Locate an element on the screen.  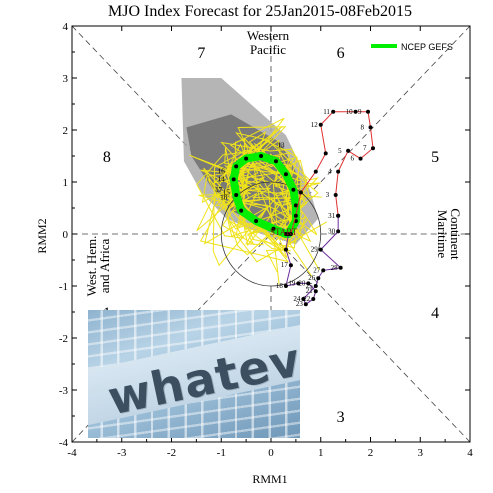
amplitude-one-circle is located at coordinates (271, 234).